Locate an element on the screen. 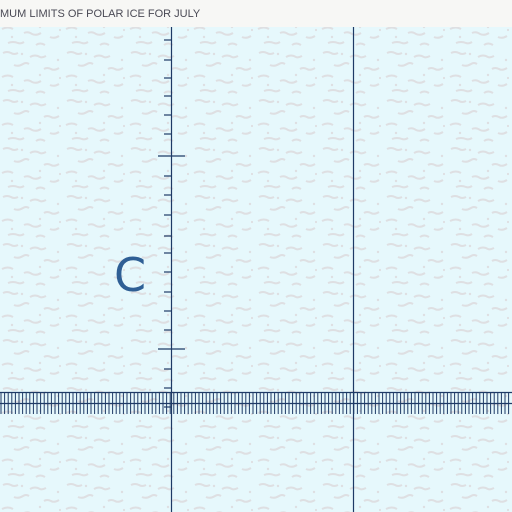  map-title: MUM LIMITS OF POLAR ICE FOR JULY is located at coordinates (100, 14).